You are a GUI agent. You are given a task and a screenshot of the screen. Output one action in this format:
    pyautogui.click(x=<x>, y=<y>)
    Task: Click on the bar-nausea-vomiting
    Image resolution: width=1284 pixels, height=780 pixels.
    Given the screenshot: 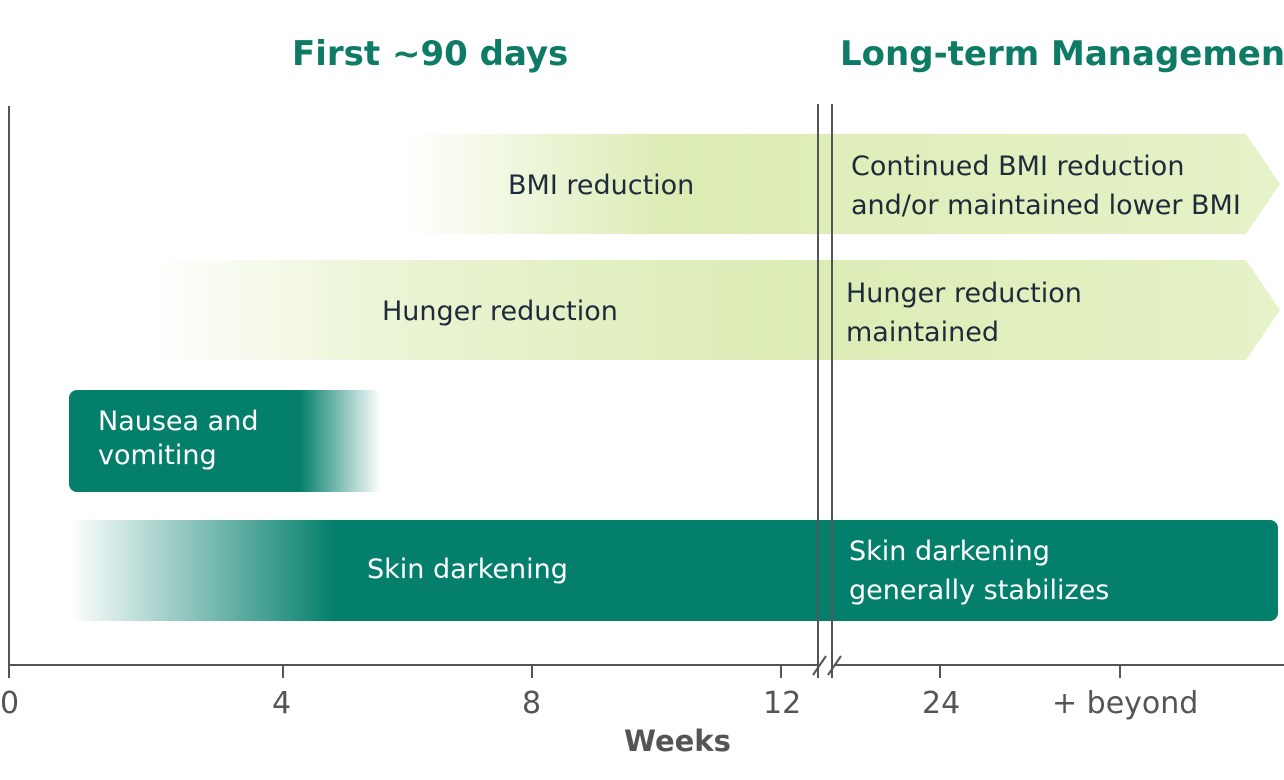 What is the action you would take?
    pyautogui.click(x=225, y=441)
    